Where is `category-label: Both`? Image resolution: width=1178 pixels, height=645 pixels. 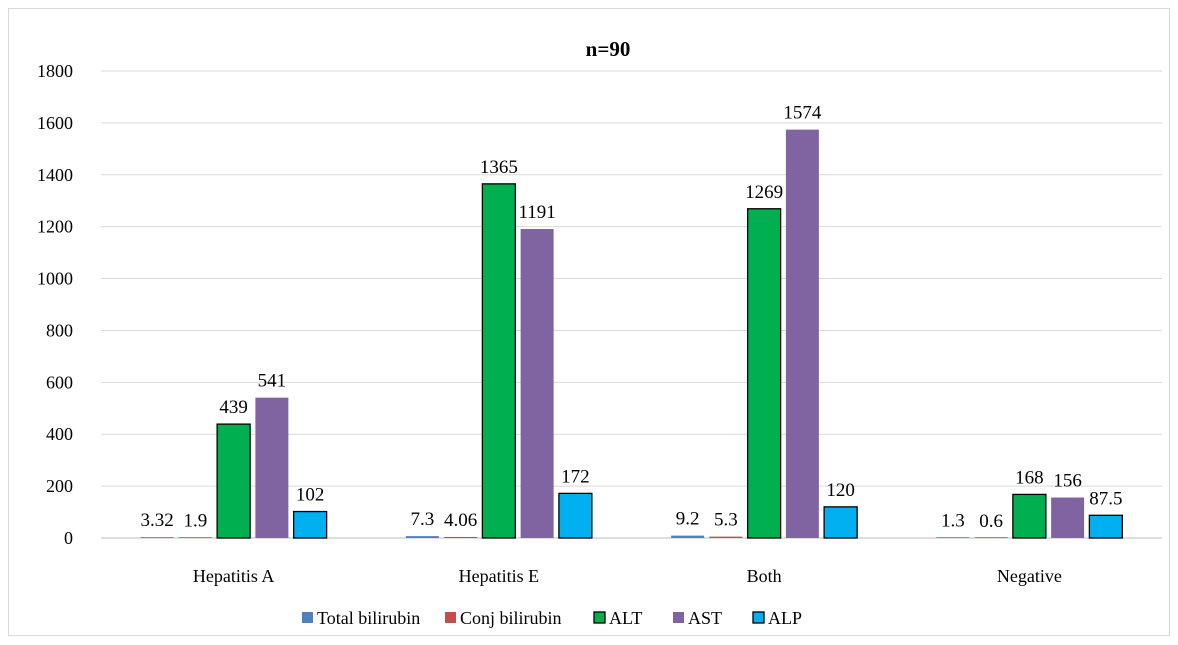 category-label: Both is located at coordinates (764, 576).